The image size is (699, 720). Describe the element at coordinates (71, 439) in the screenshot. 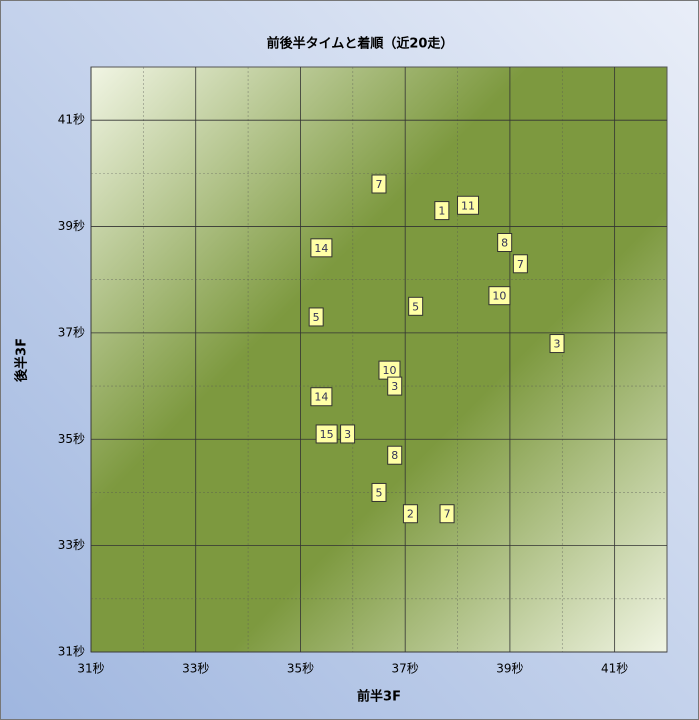

I see `y-tick-label: 35秒` at that location.